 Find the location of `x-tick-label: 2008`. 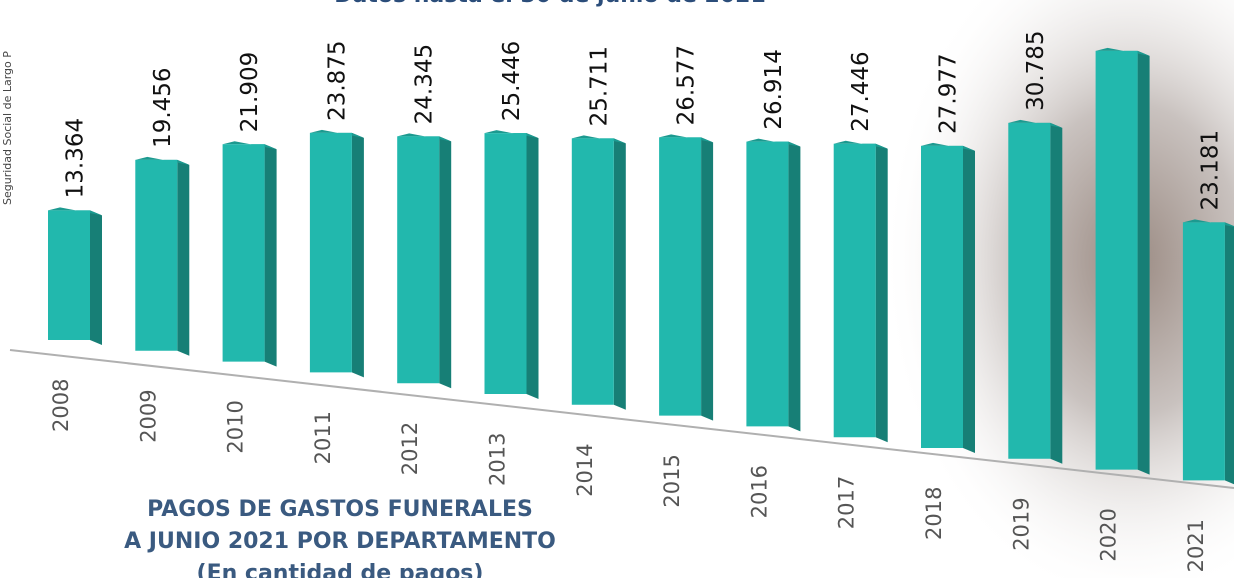

x-tick-label: 2008 is located at coordinates (61, 405).